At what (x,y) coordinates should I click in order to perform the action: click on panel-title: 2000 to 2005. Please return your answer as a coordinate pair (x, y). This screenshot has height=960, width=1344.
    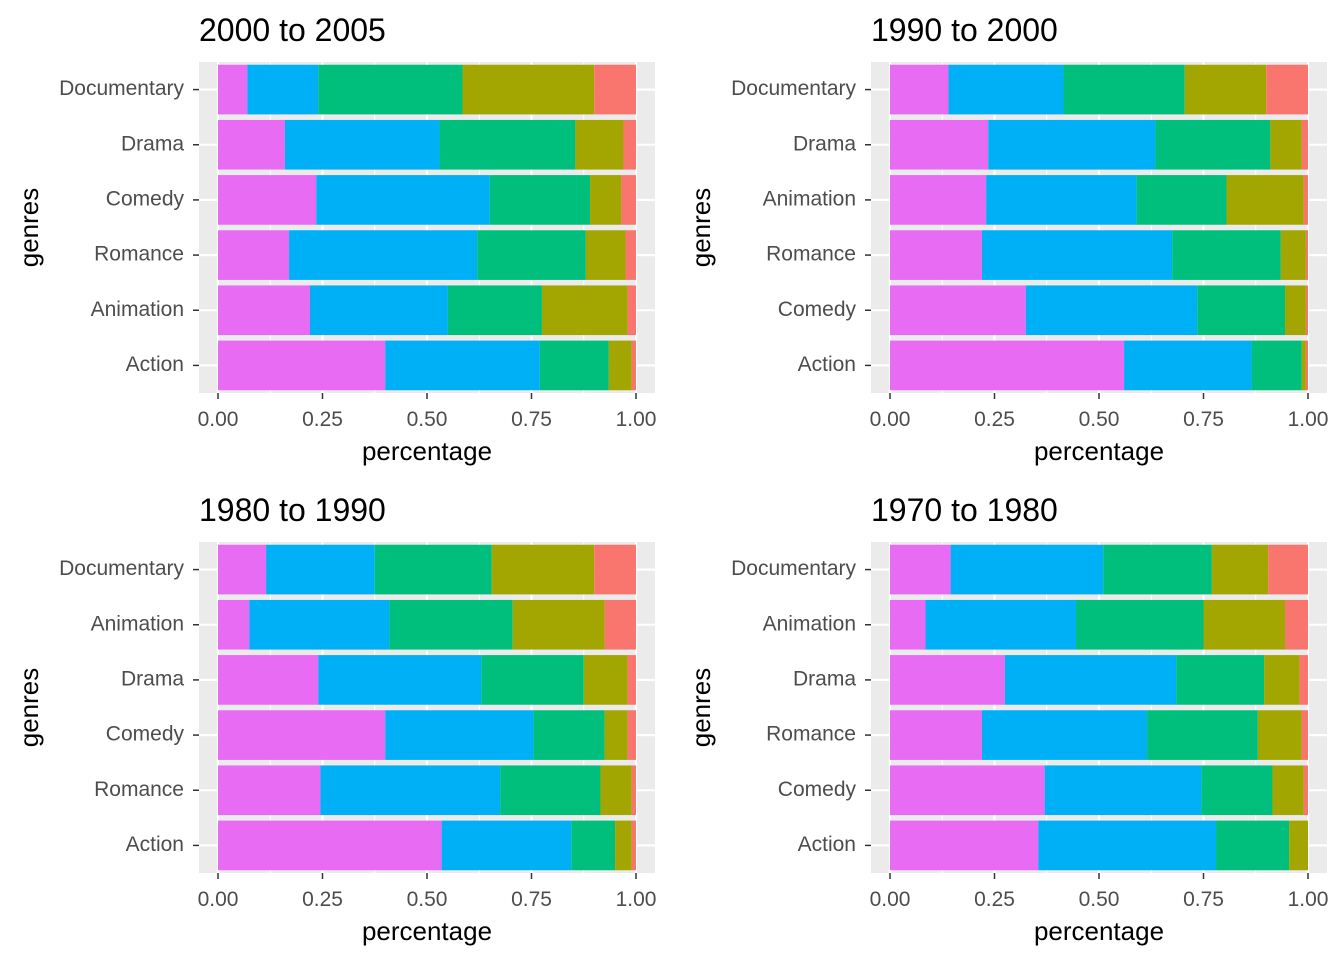
    Looking at the image, I should click on (292, 30).